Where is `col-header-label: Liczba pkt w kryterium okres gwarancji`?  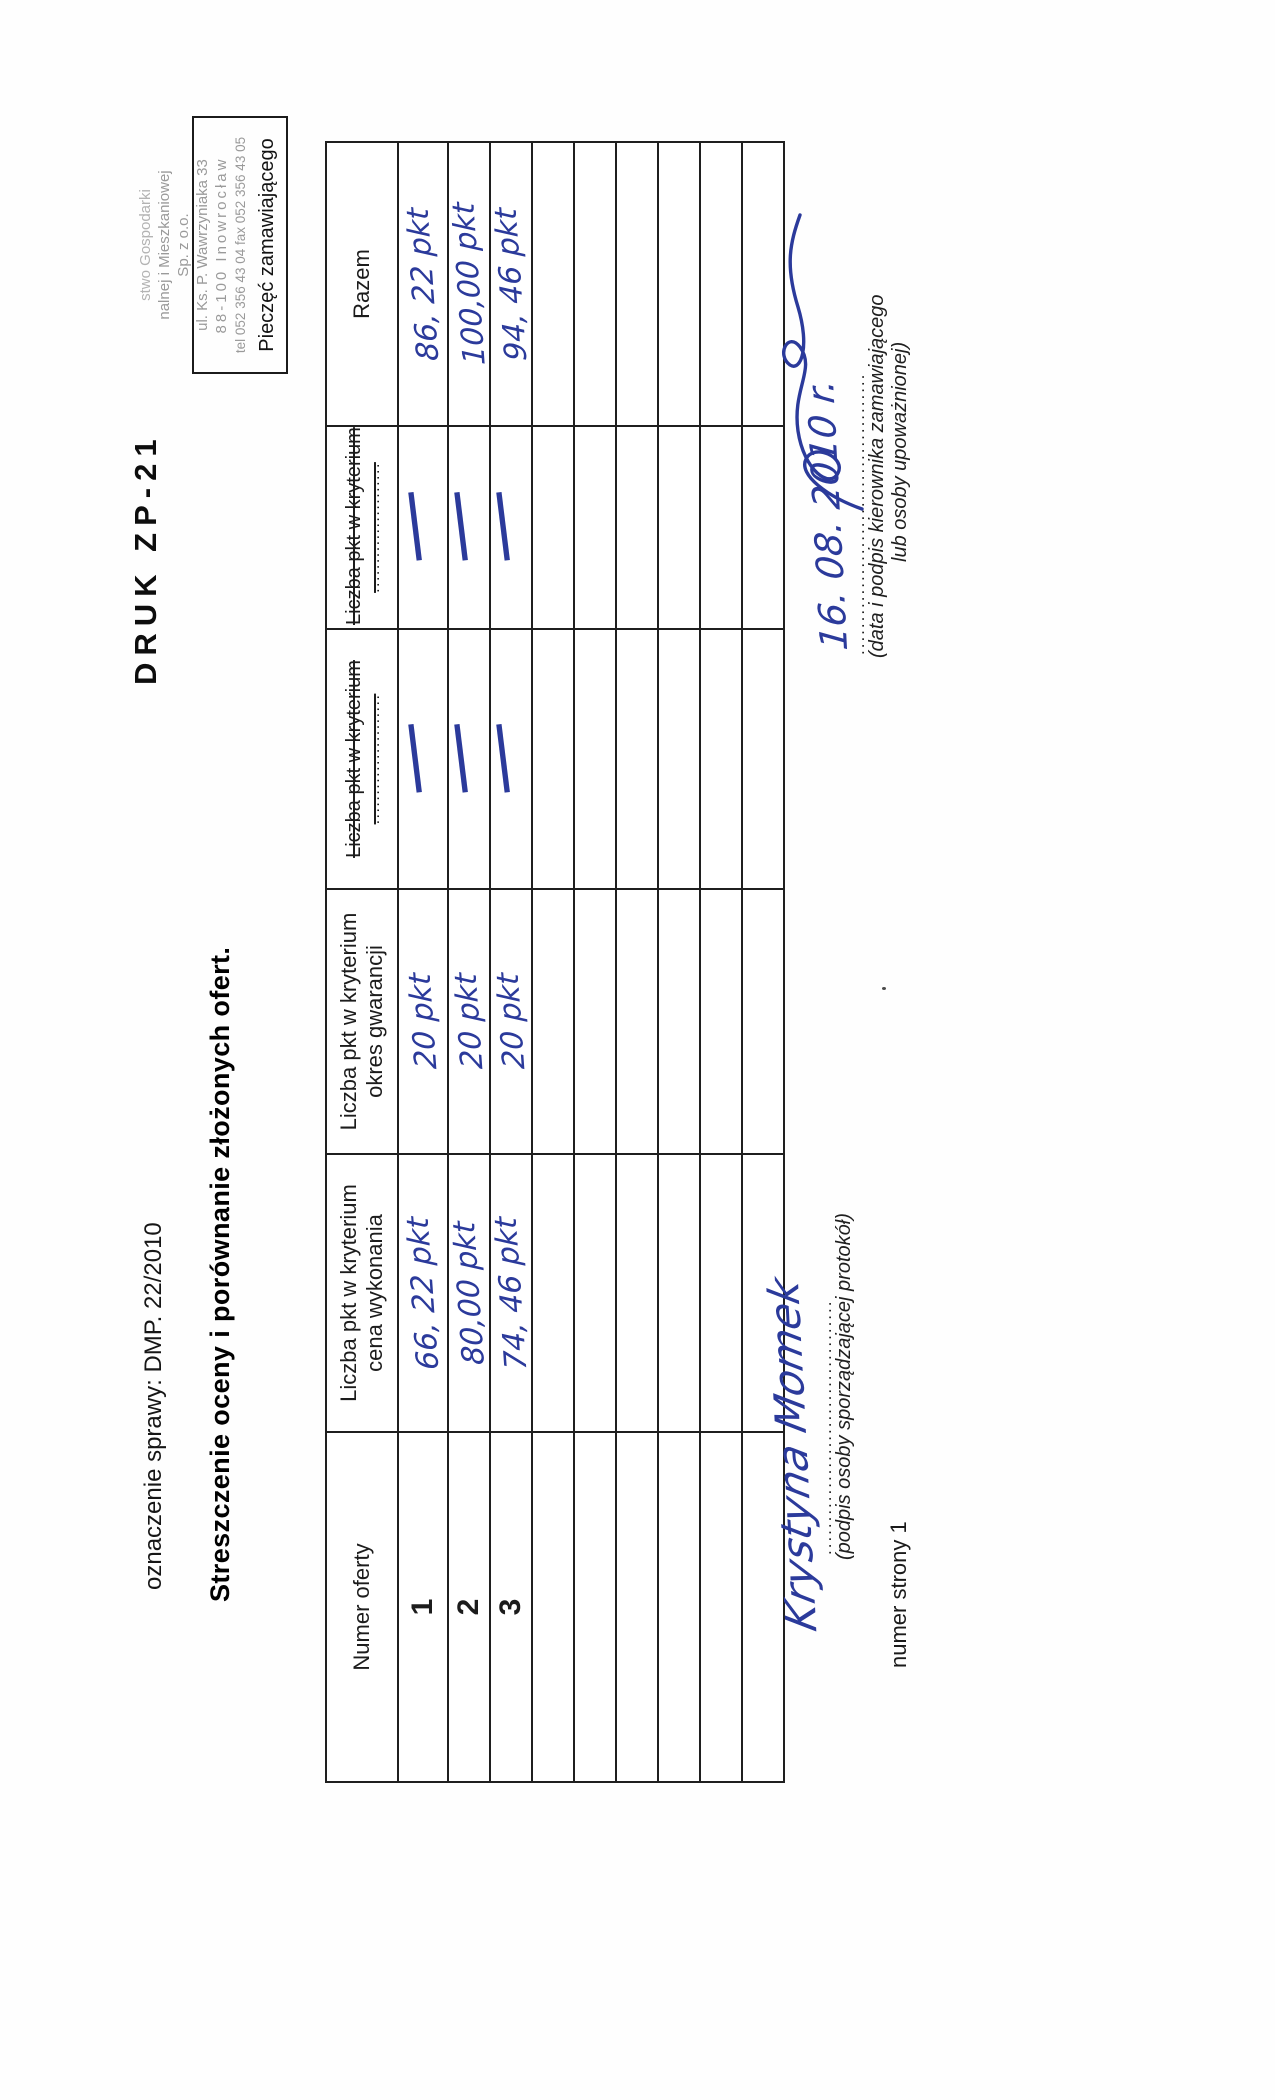 col-header-label: Liczba pkt w kryterium okres gwarancji is located at coordinates (361, 1021).